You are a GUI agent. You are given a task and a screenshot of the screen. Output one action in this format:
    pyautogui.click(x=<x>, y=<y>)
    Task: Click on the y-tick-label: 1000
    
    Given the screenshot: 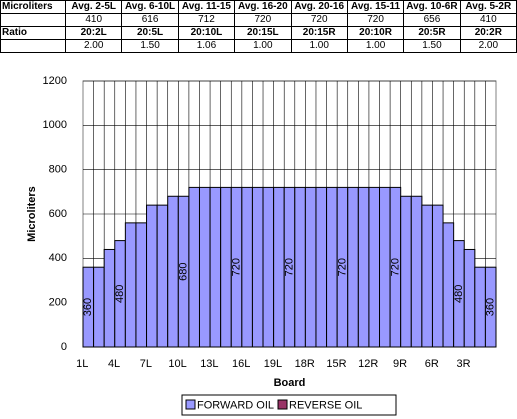 What is the action you would take?
    pyautogui.click(x=55, y=125)
    